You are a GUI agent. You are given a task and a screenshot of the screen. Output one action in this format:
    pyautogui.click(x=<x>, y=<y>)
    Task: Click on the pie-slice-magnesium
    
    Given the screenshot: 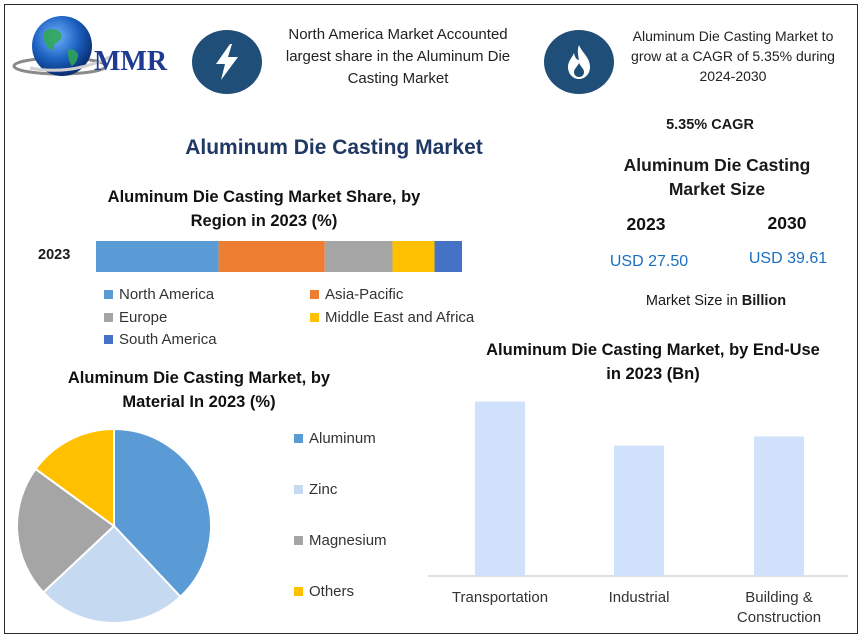 What is the action you would take?
    pyautogui.click(x=66, y=530)
    